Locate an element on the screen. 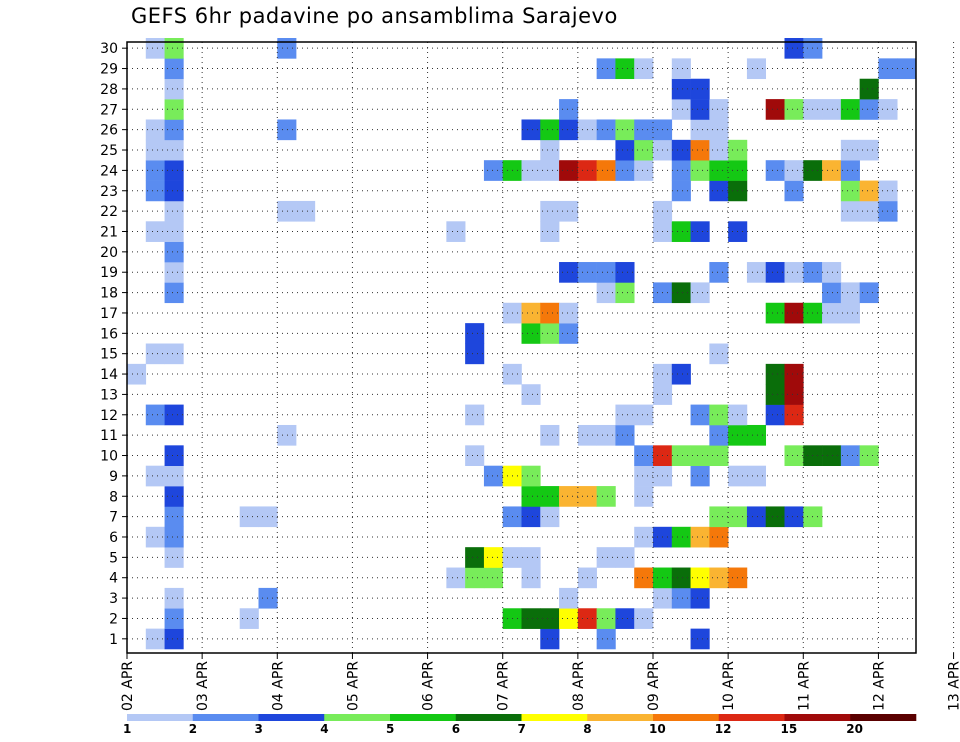 The width and height of the screenshot is (960, 742). y-tick-label: 4 is located at coordinates (113, 579).